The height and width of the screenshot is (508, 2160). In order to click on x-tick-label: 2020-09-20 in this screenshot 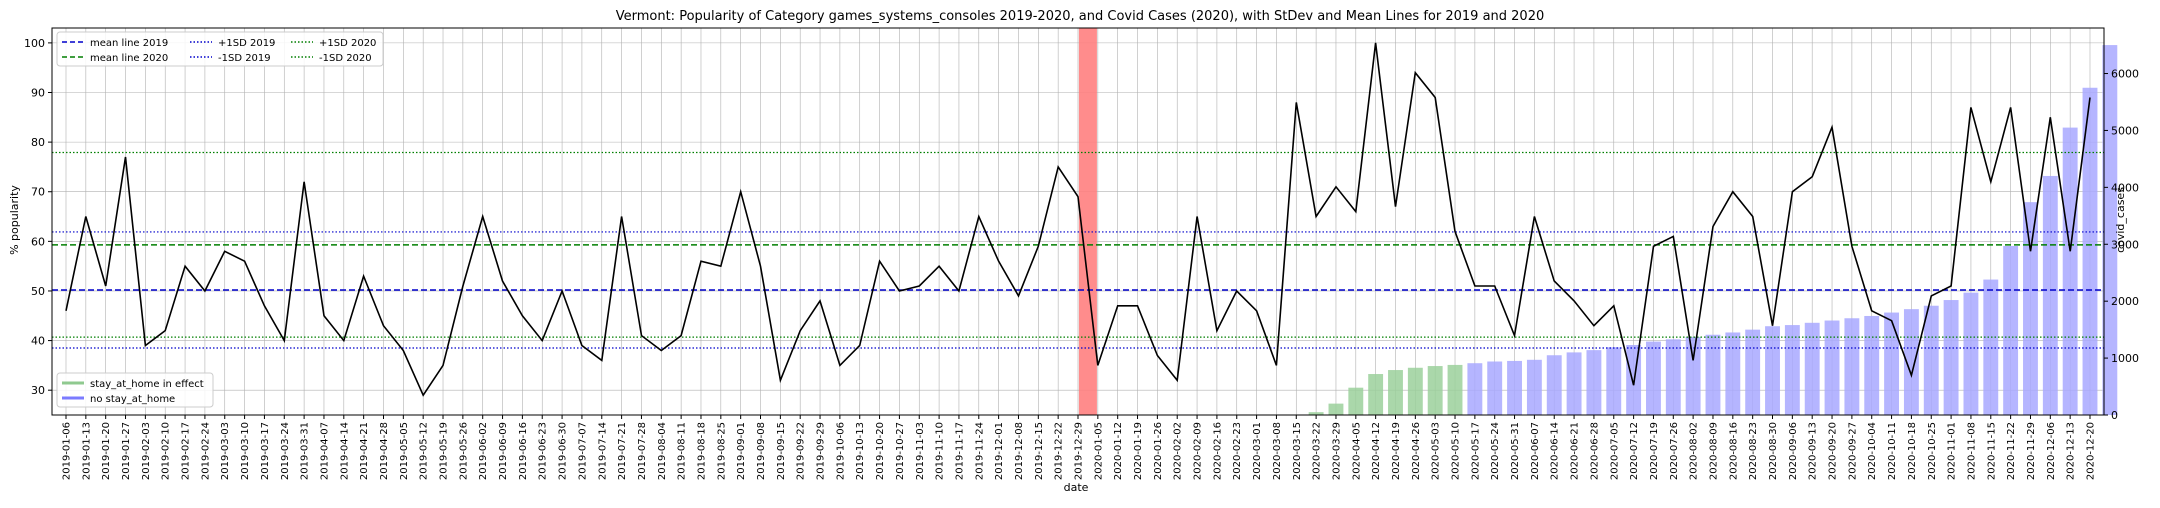, I will do `click(1833, 451)`.